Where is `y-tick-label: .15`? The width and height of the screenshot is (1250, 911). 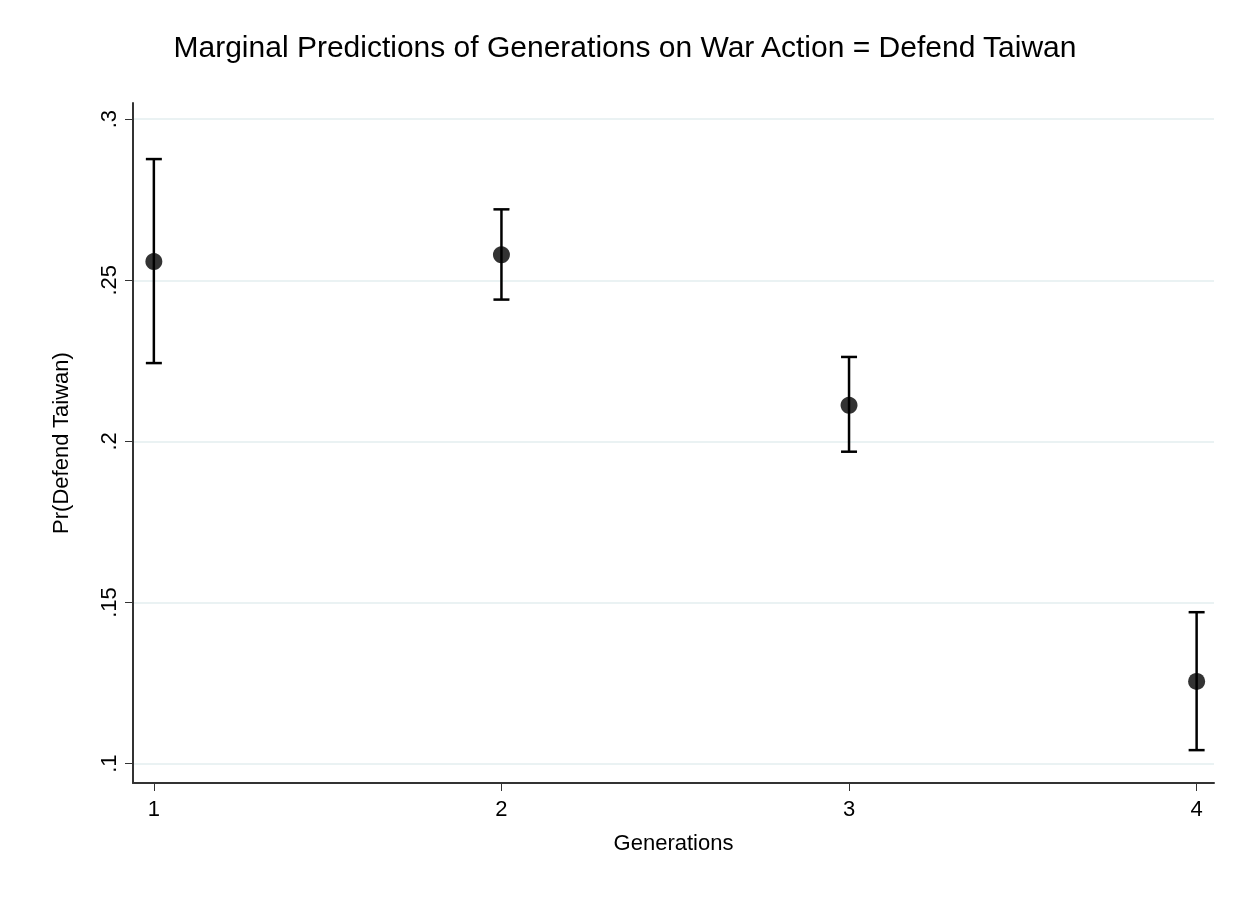 y-tick-label: .15 is located at coordinates (108, 602).